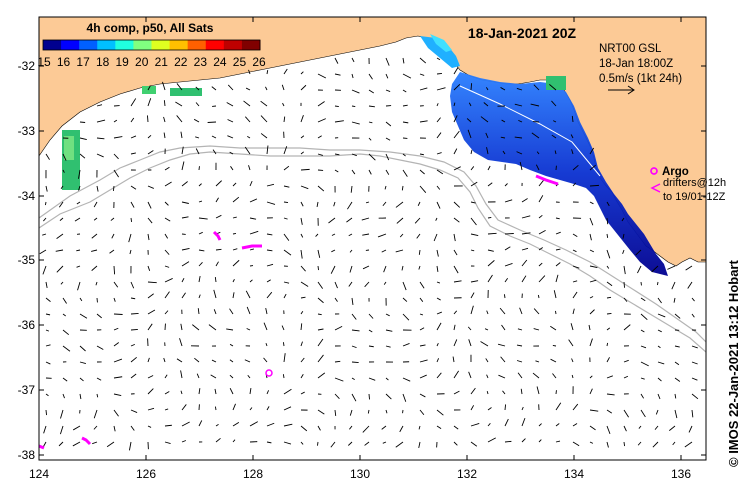  I want to click on lon-tick-label: 136, so click(681, 474).